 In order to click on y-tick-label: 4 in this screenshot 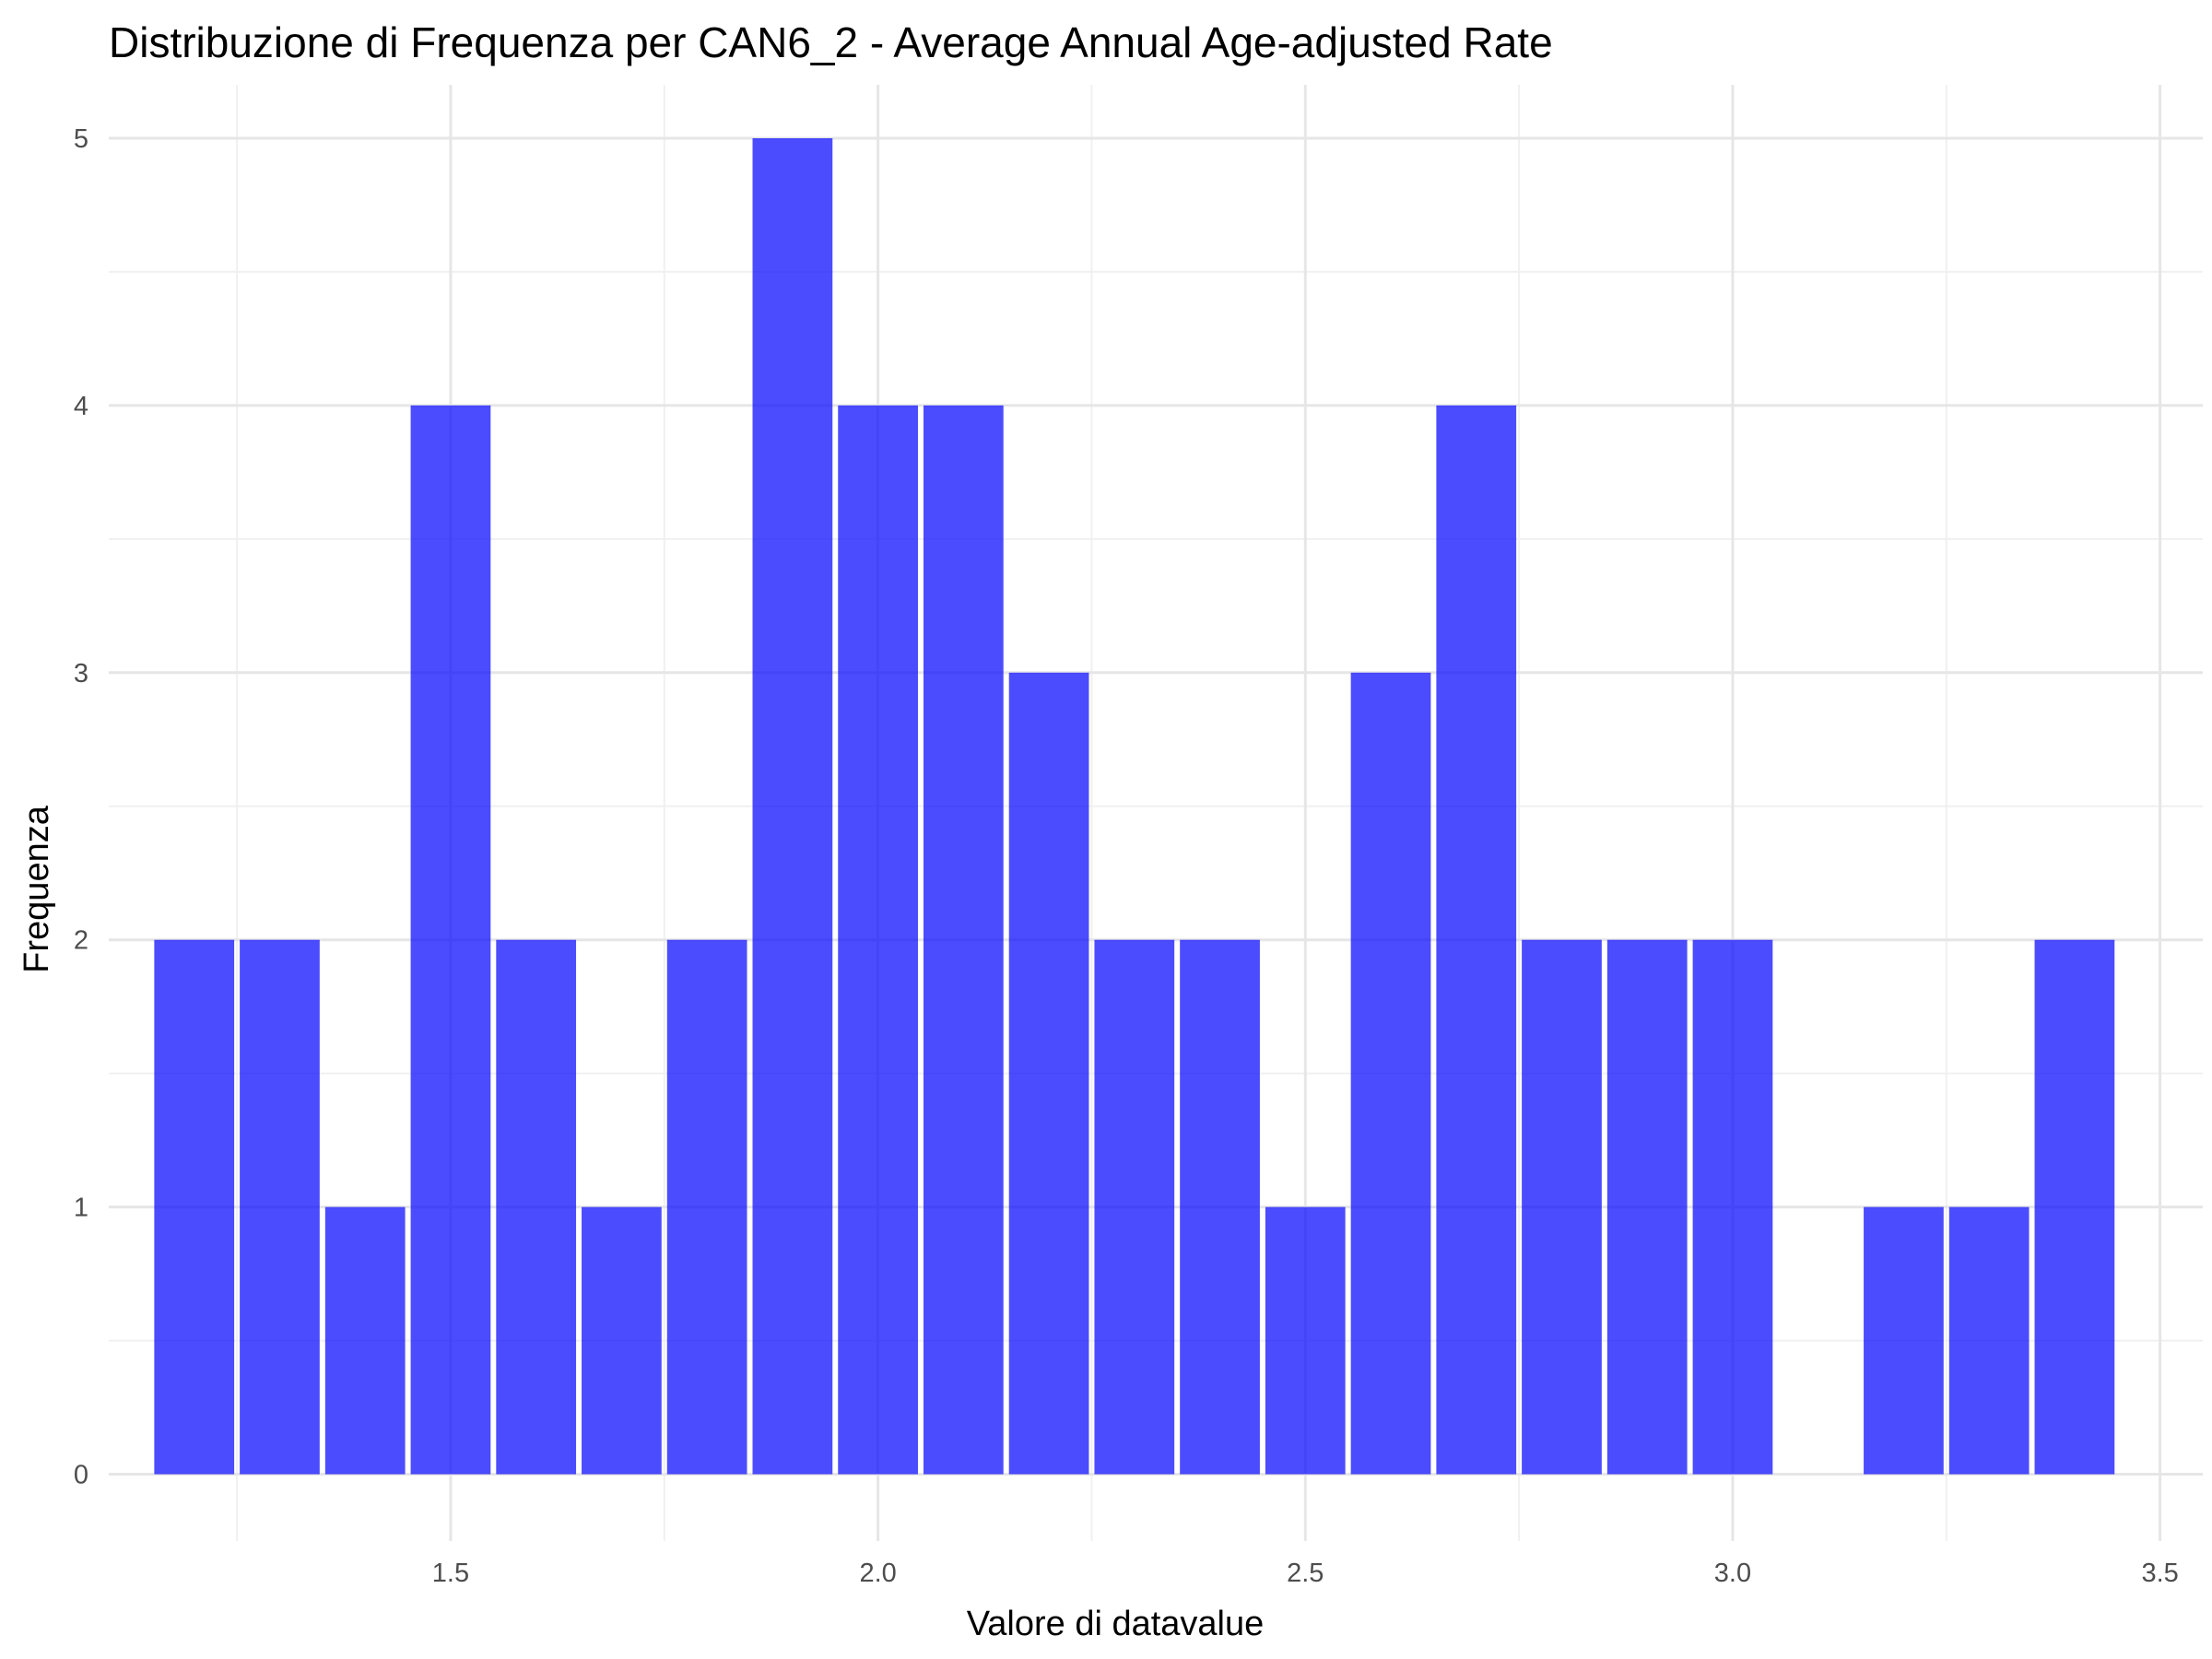, I will do `click(81, 406)`.